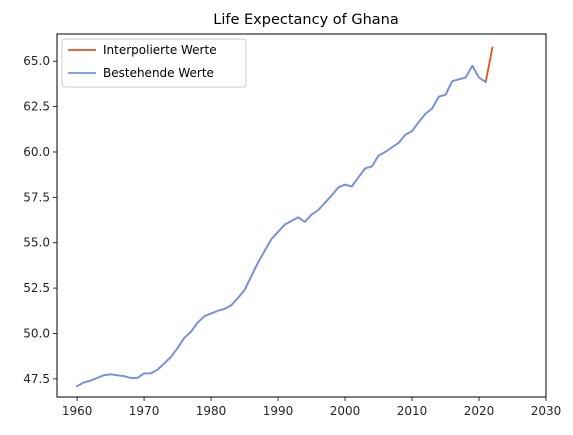  Describe the element at coordinates (311, 407) in the screenshot. I see `x-axis: 1960 1970 1980 1990 2000 2010 2020 2030` at that location.